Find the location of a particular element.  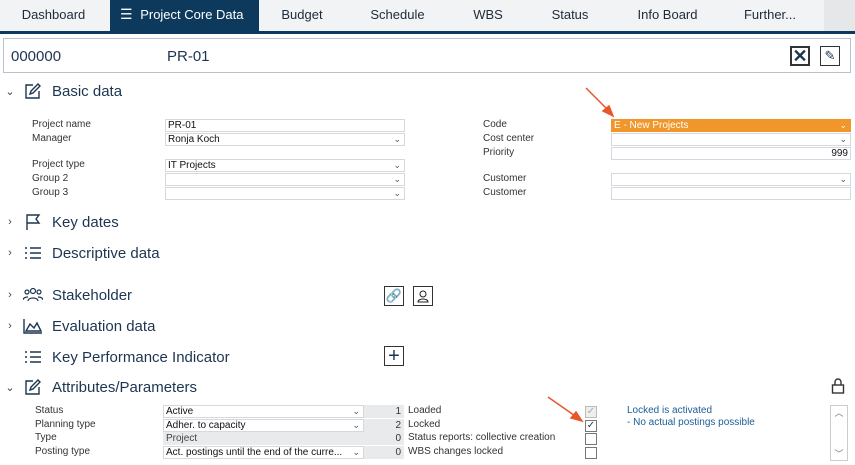

lock-icon is located at coordinates (838, 388).